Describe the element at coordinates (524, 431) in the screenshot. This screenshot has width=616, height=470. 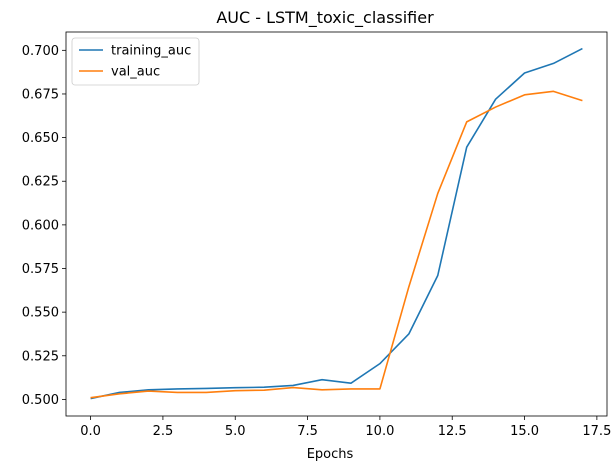
I see `x-tick-label: 15.0` at that location.